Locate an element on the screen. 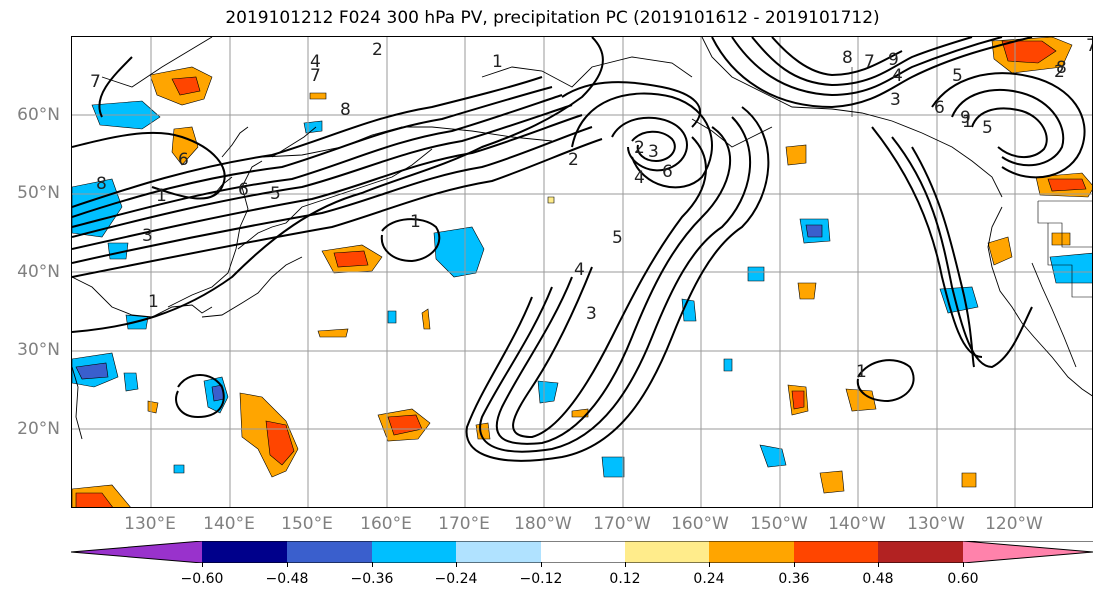 The width and height of the screenshot is (1105, 601). colorbar-tick-036: 0.36 is located at coordinates (794, 579).